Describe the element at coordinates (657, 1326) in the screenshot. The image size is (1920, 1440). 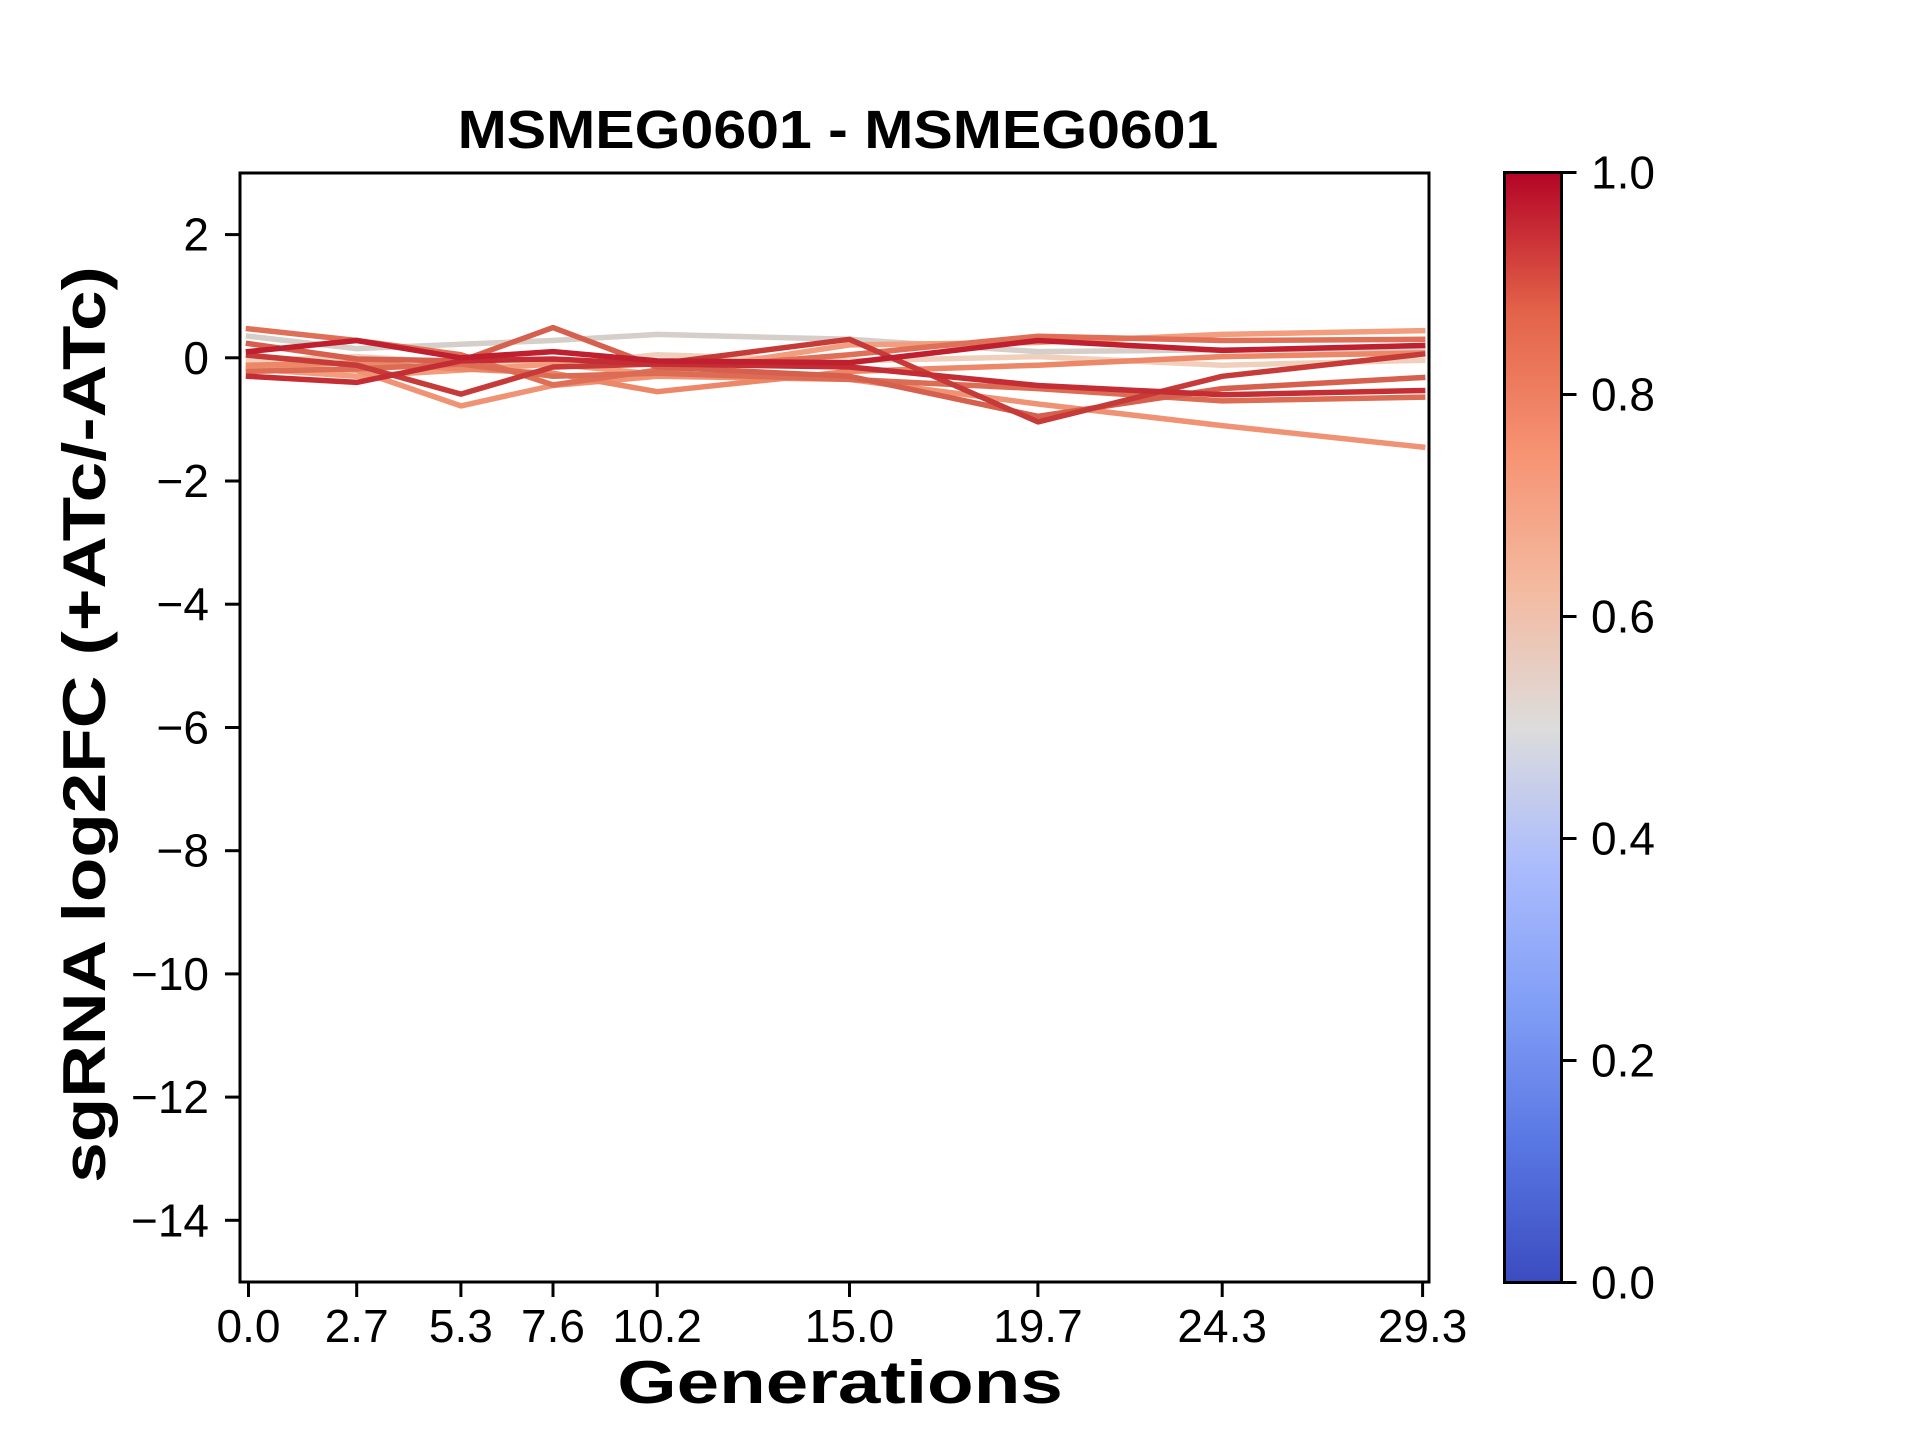
I see `svg-text: 10.2` at that location.